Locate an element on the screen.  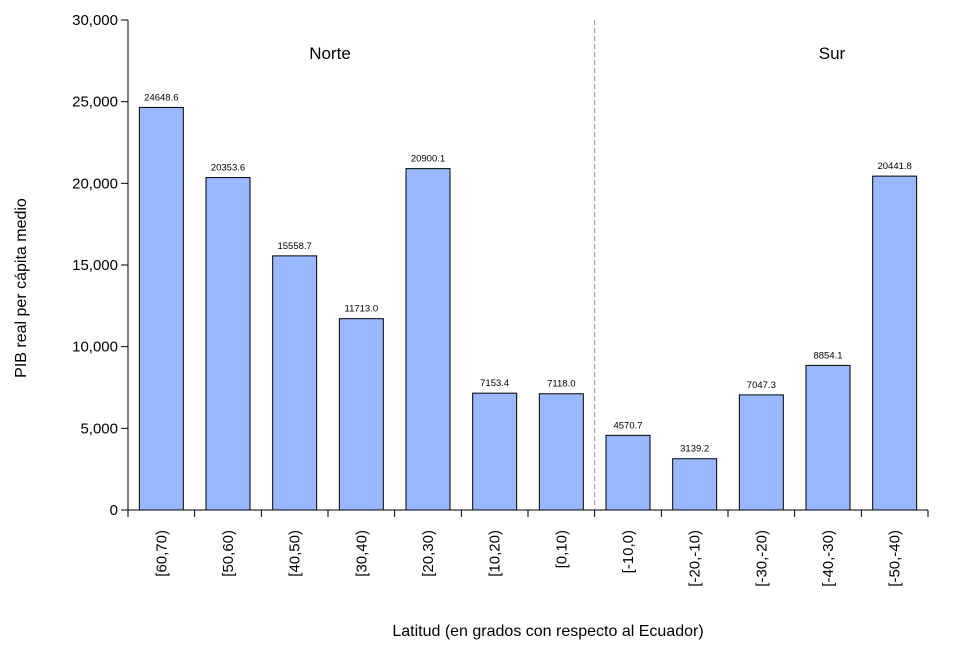
data-label: 20441.8 is located at coordinates (894, 166).